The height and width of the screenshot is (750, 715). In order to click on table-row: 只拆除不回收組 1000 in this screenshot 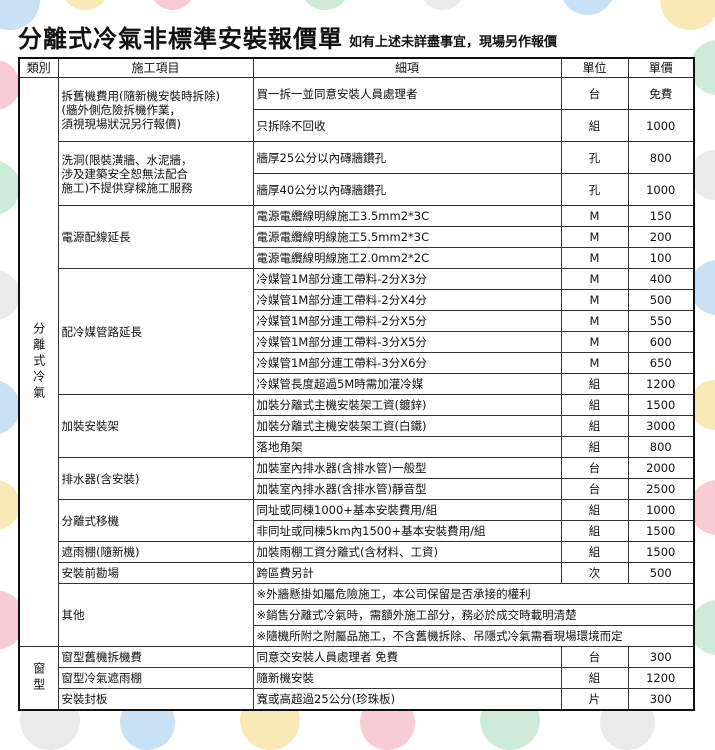, I will do `click(357, 125)`.